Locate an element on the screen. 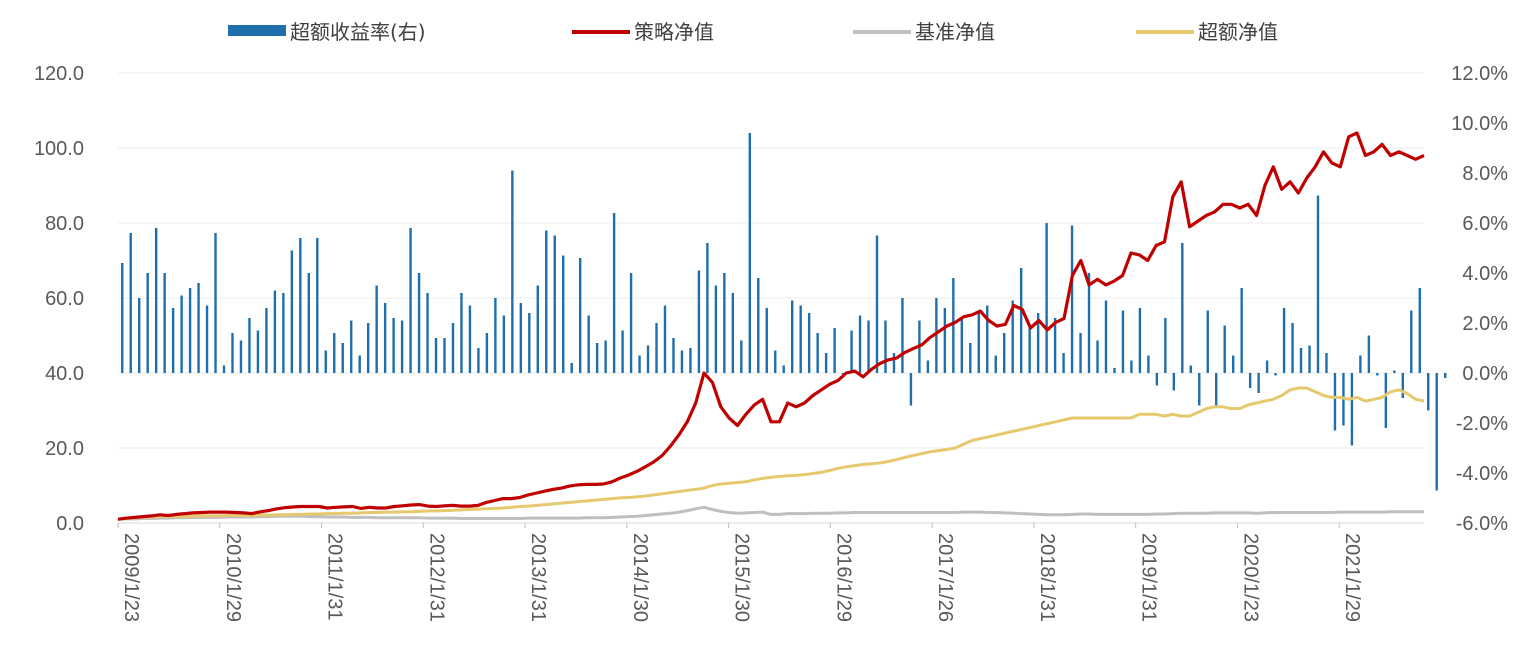  right-y-tick-label: -2.0% is located at coordinates (1482, 424).